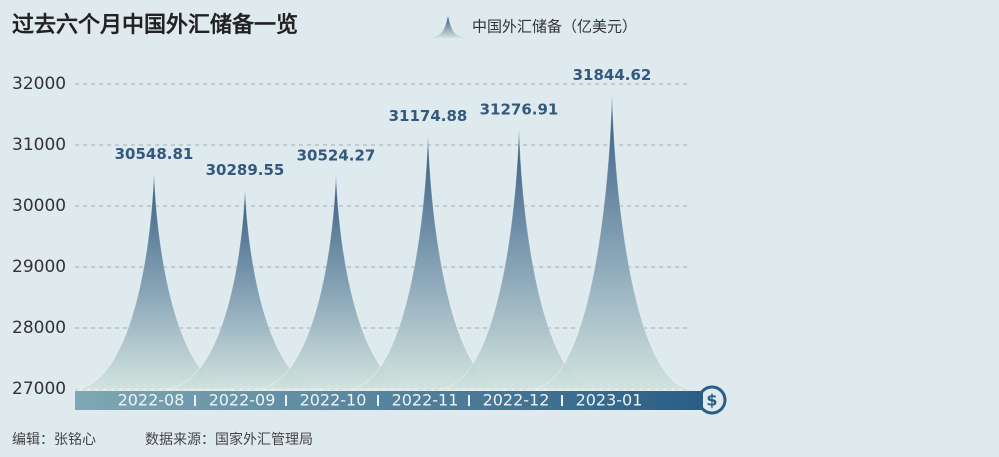 The height and width of the screenshot is (457, 999). What do you see at coordinates (428, 116) in the screenshot?
I see `value-label: 31174.88` at bounding box center [428, 116].